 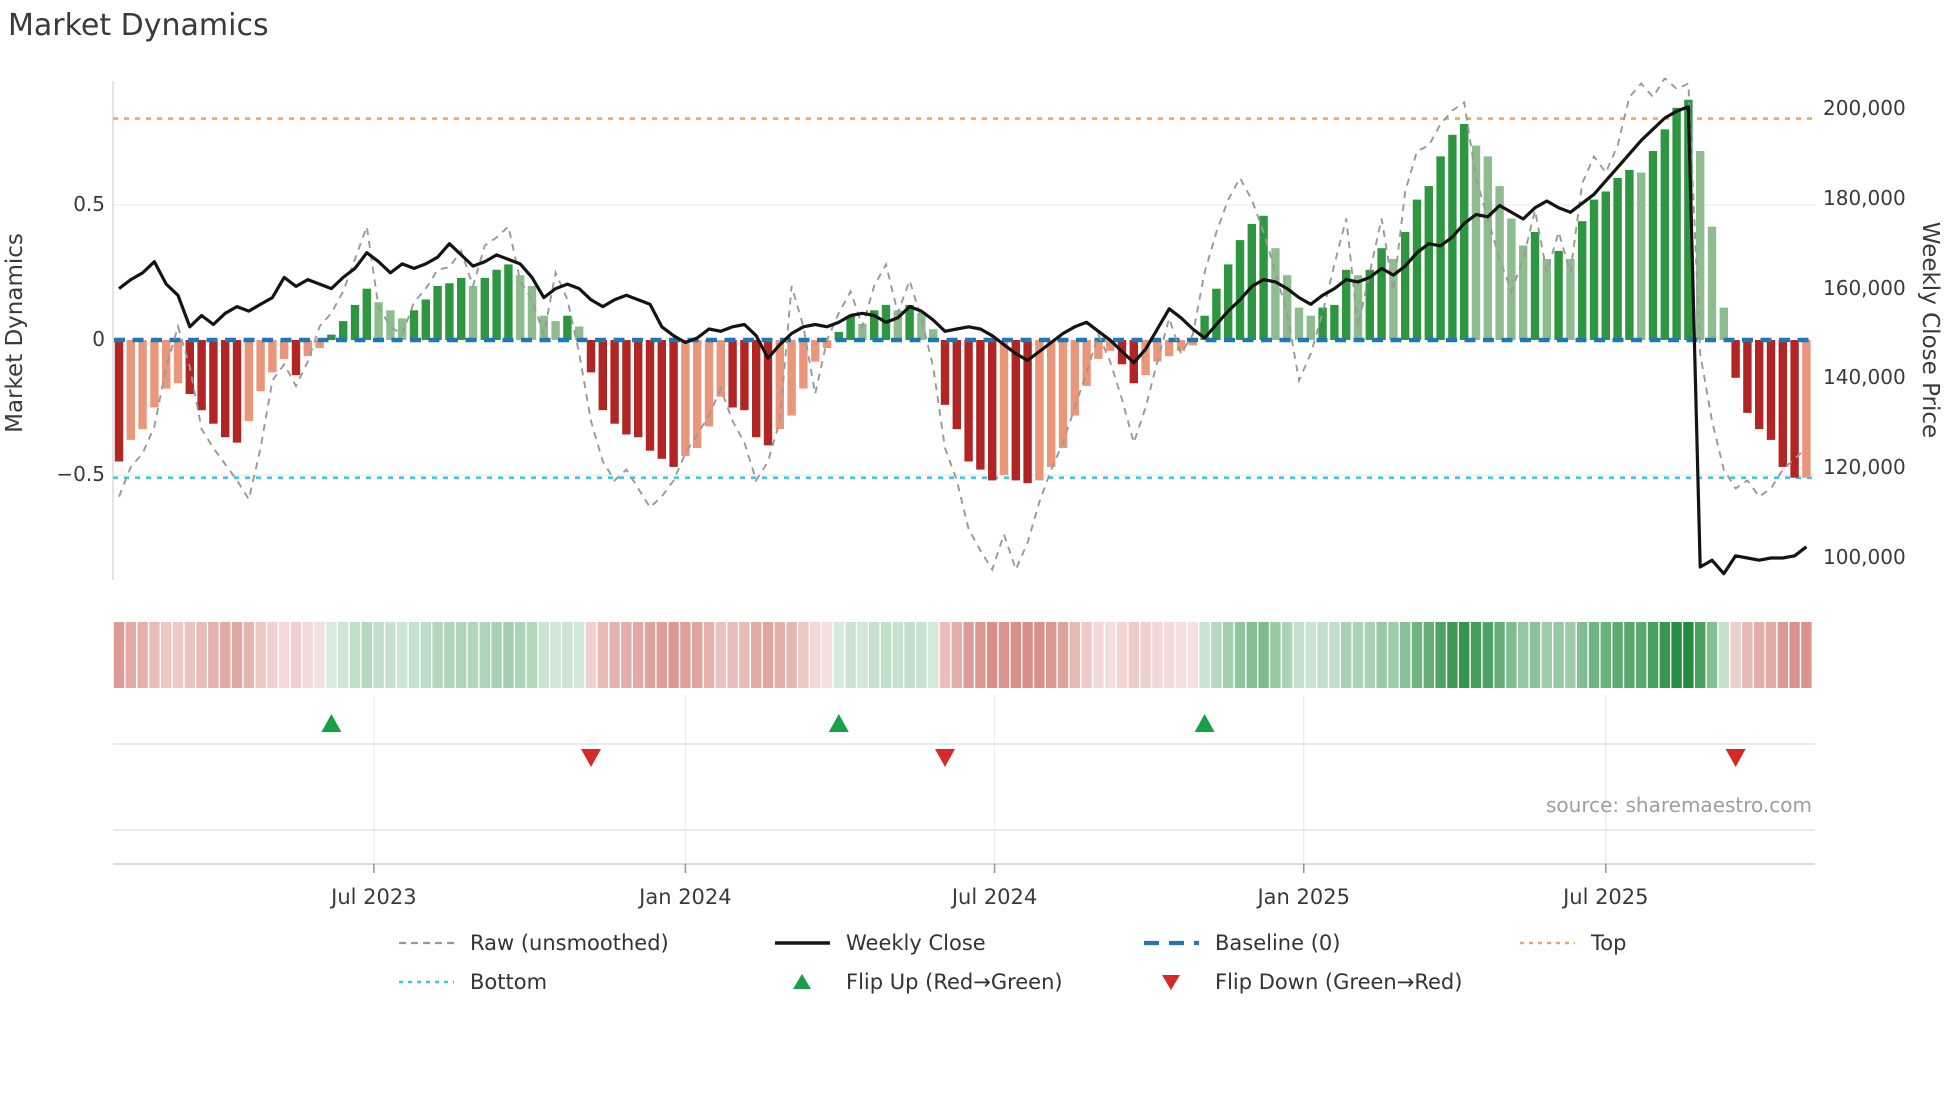 I want to click on y-tick-label: 0.5, so click(x=89, y=204).